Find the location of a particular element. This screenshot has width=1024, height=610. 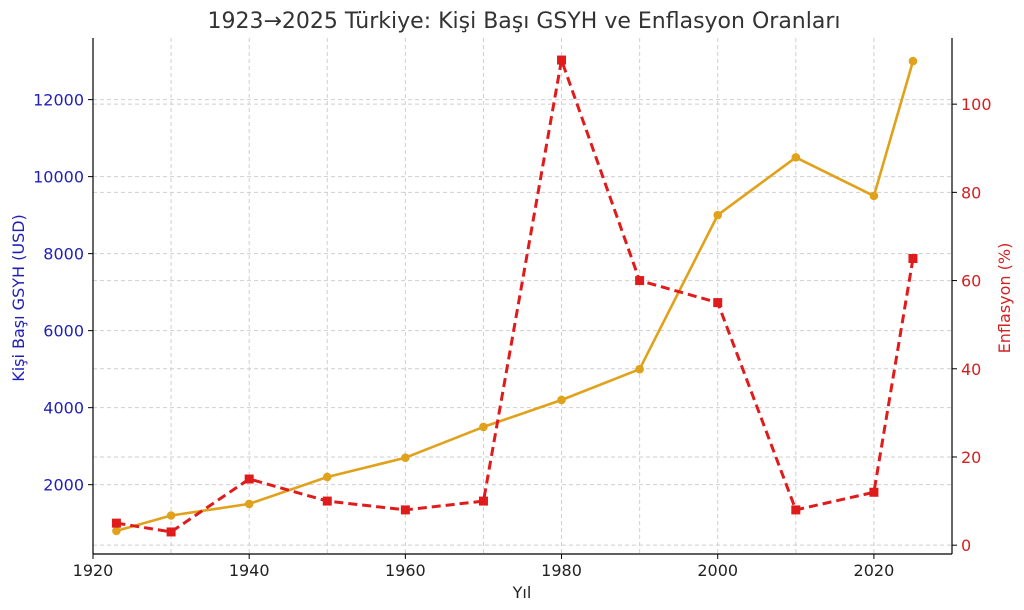

right-y-tick-label: 60 is located at coordinates (971, 281).